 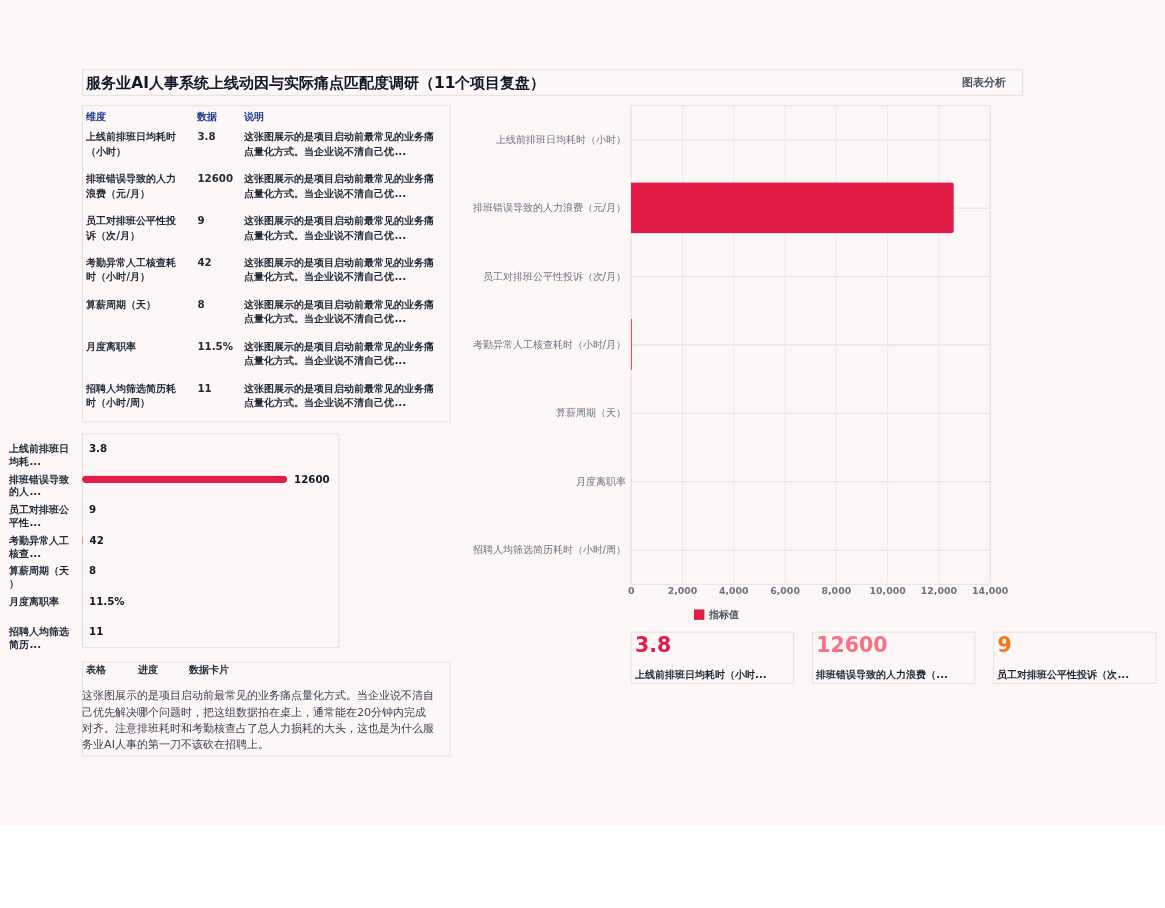 What do you see at coordinates (147, 668) in the screenshot?
I see `text: 进度` at bounding box center [147, 668].